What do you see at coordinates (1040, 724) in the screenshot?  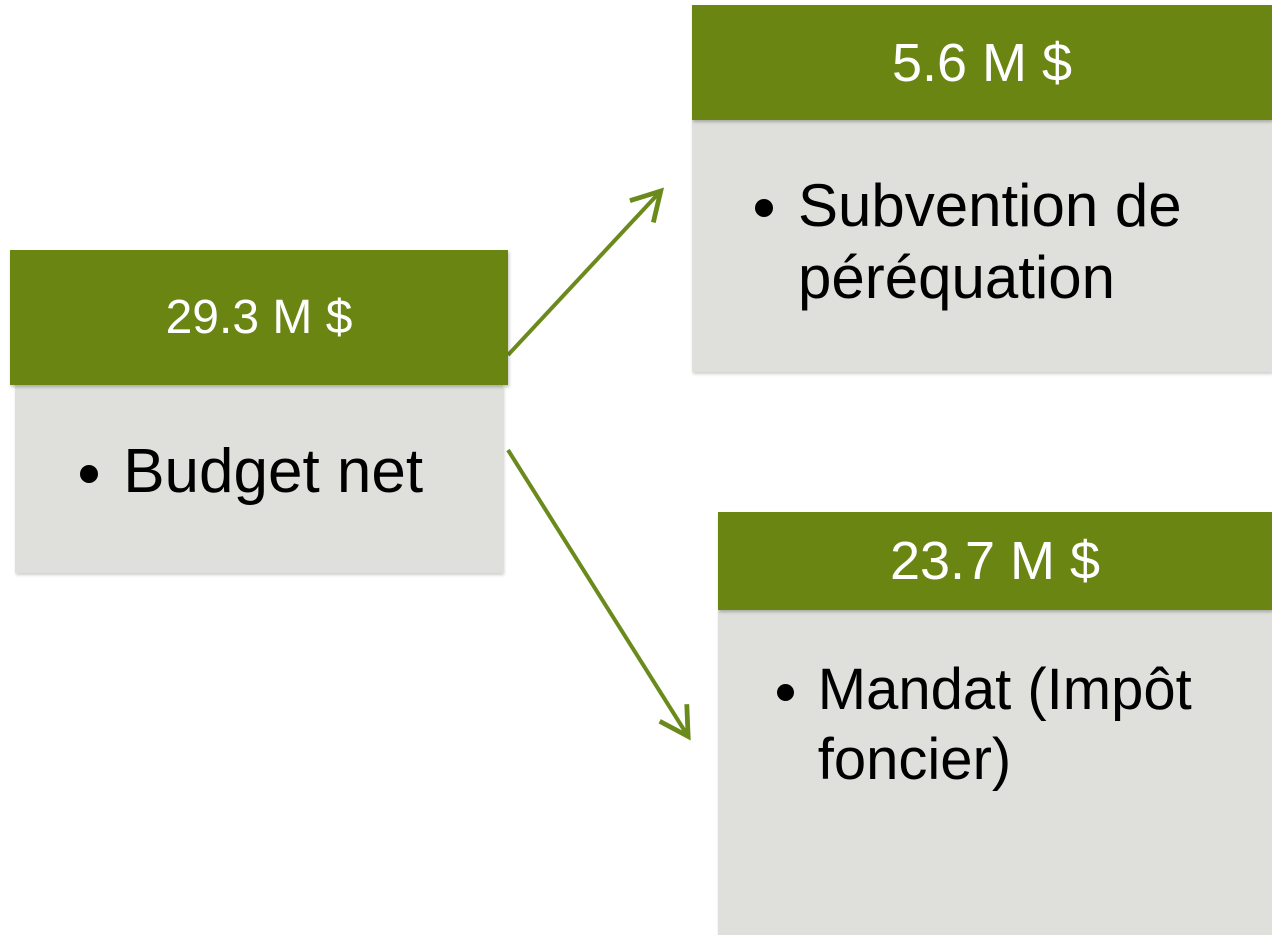 I see `item: Mandat (Impôt foncier)` at bounding box center [1040, 724].